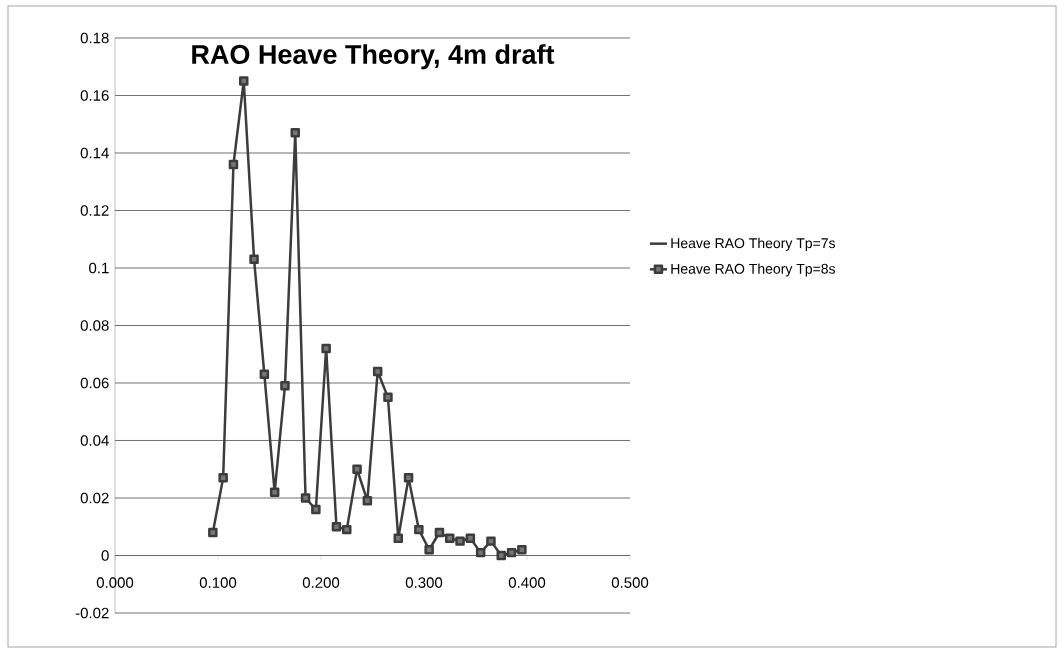 This screenshot has height=653, width=1064. I want to click on y-tick-label: 0.02, so click(94, 498).